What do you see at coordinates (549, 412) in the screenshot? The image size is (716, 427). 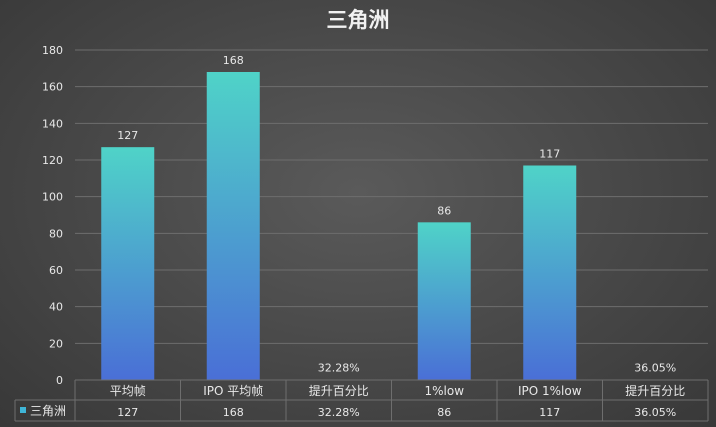 I see `table-value: 117` at bounding box center [549, 412].